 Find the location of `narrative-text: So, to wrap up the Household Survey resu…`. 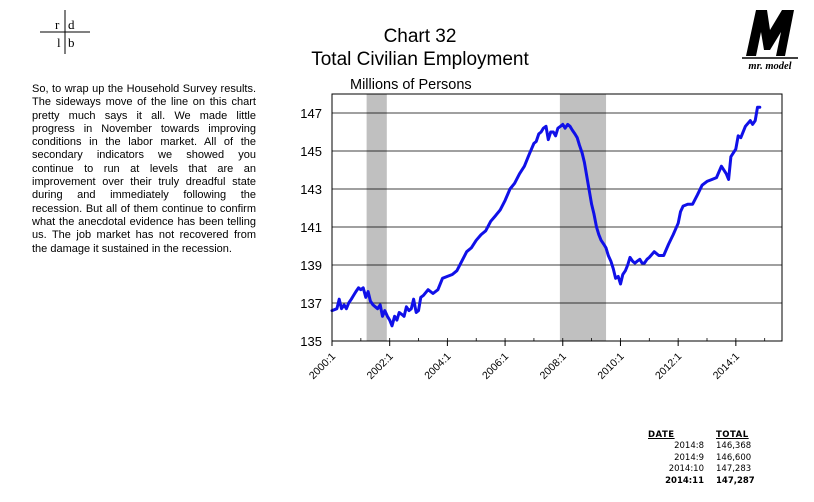

narrative-text: So, to wrap up the Household Survey resu… is located at coordinates (144, 169).